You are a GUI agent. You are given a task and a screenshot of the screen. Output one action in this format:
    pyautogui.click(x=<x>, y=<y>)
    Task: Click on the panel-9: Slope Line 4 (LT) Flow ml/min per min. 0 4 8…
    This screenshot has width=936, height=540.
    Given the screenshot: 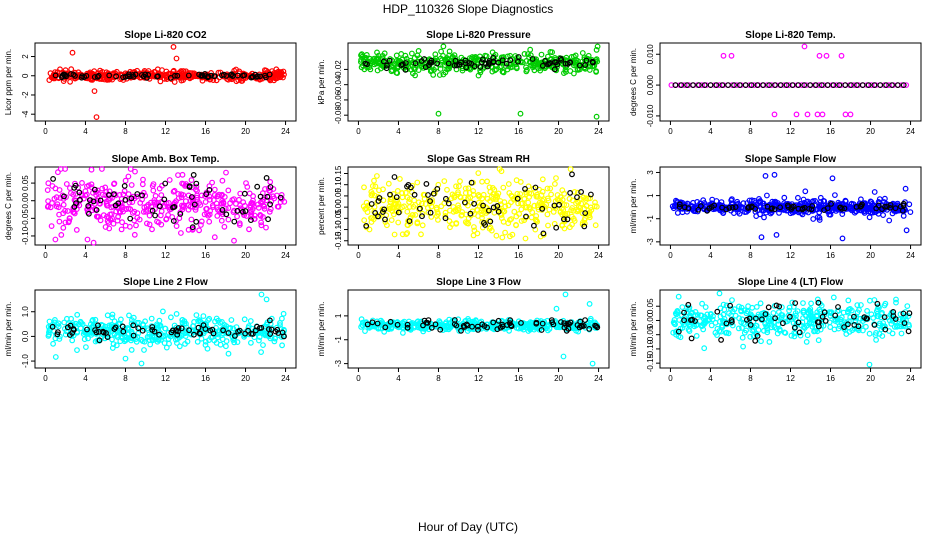 What is the action you would take?
    pyautogui.click(x=775, y=330)
    